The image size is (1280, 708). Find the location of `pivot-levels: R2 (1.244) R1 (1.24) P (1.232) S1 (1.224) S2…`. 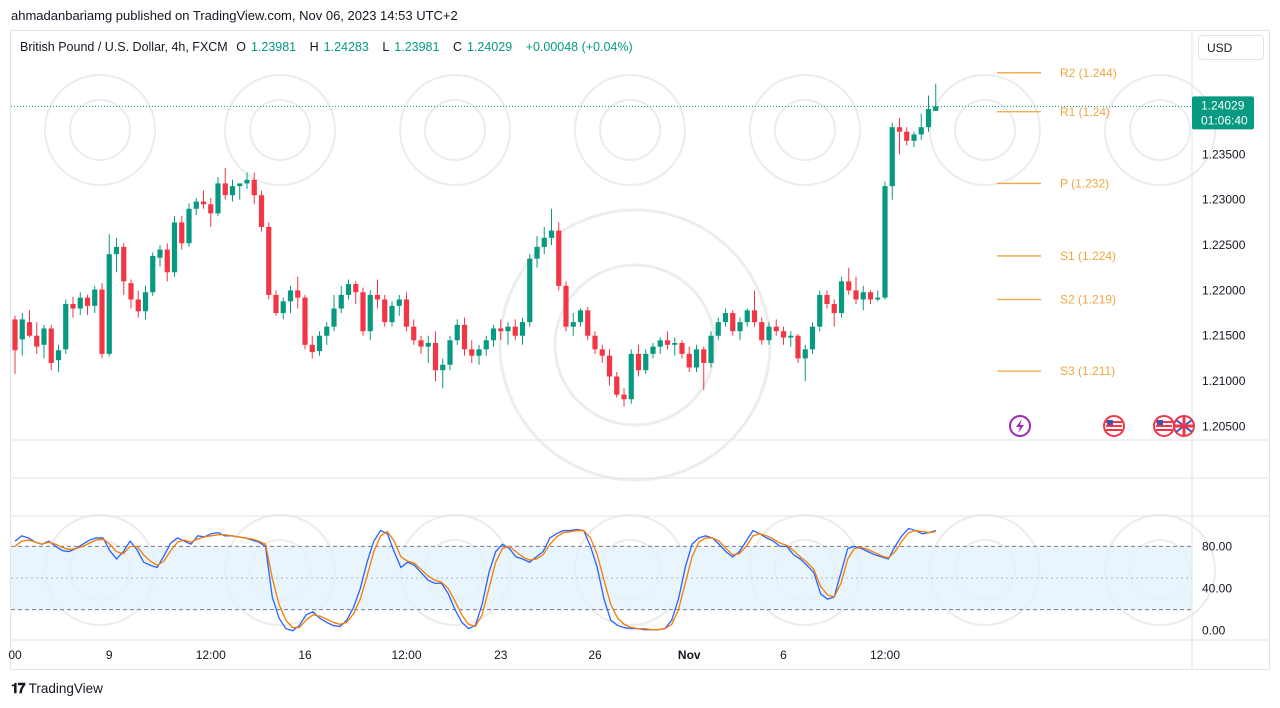

pivot-levels: R2 (1.244) R1 (1.24) P (1.232) S1 (1.224) S2… is located at coordinates (1057, 222).